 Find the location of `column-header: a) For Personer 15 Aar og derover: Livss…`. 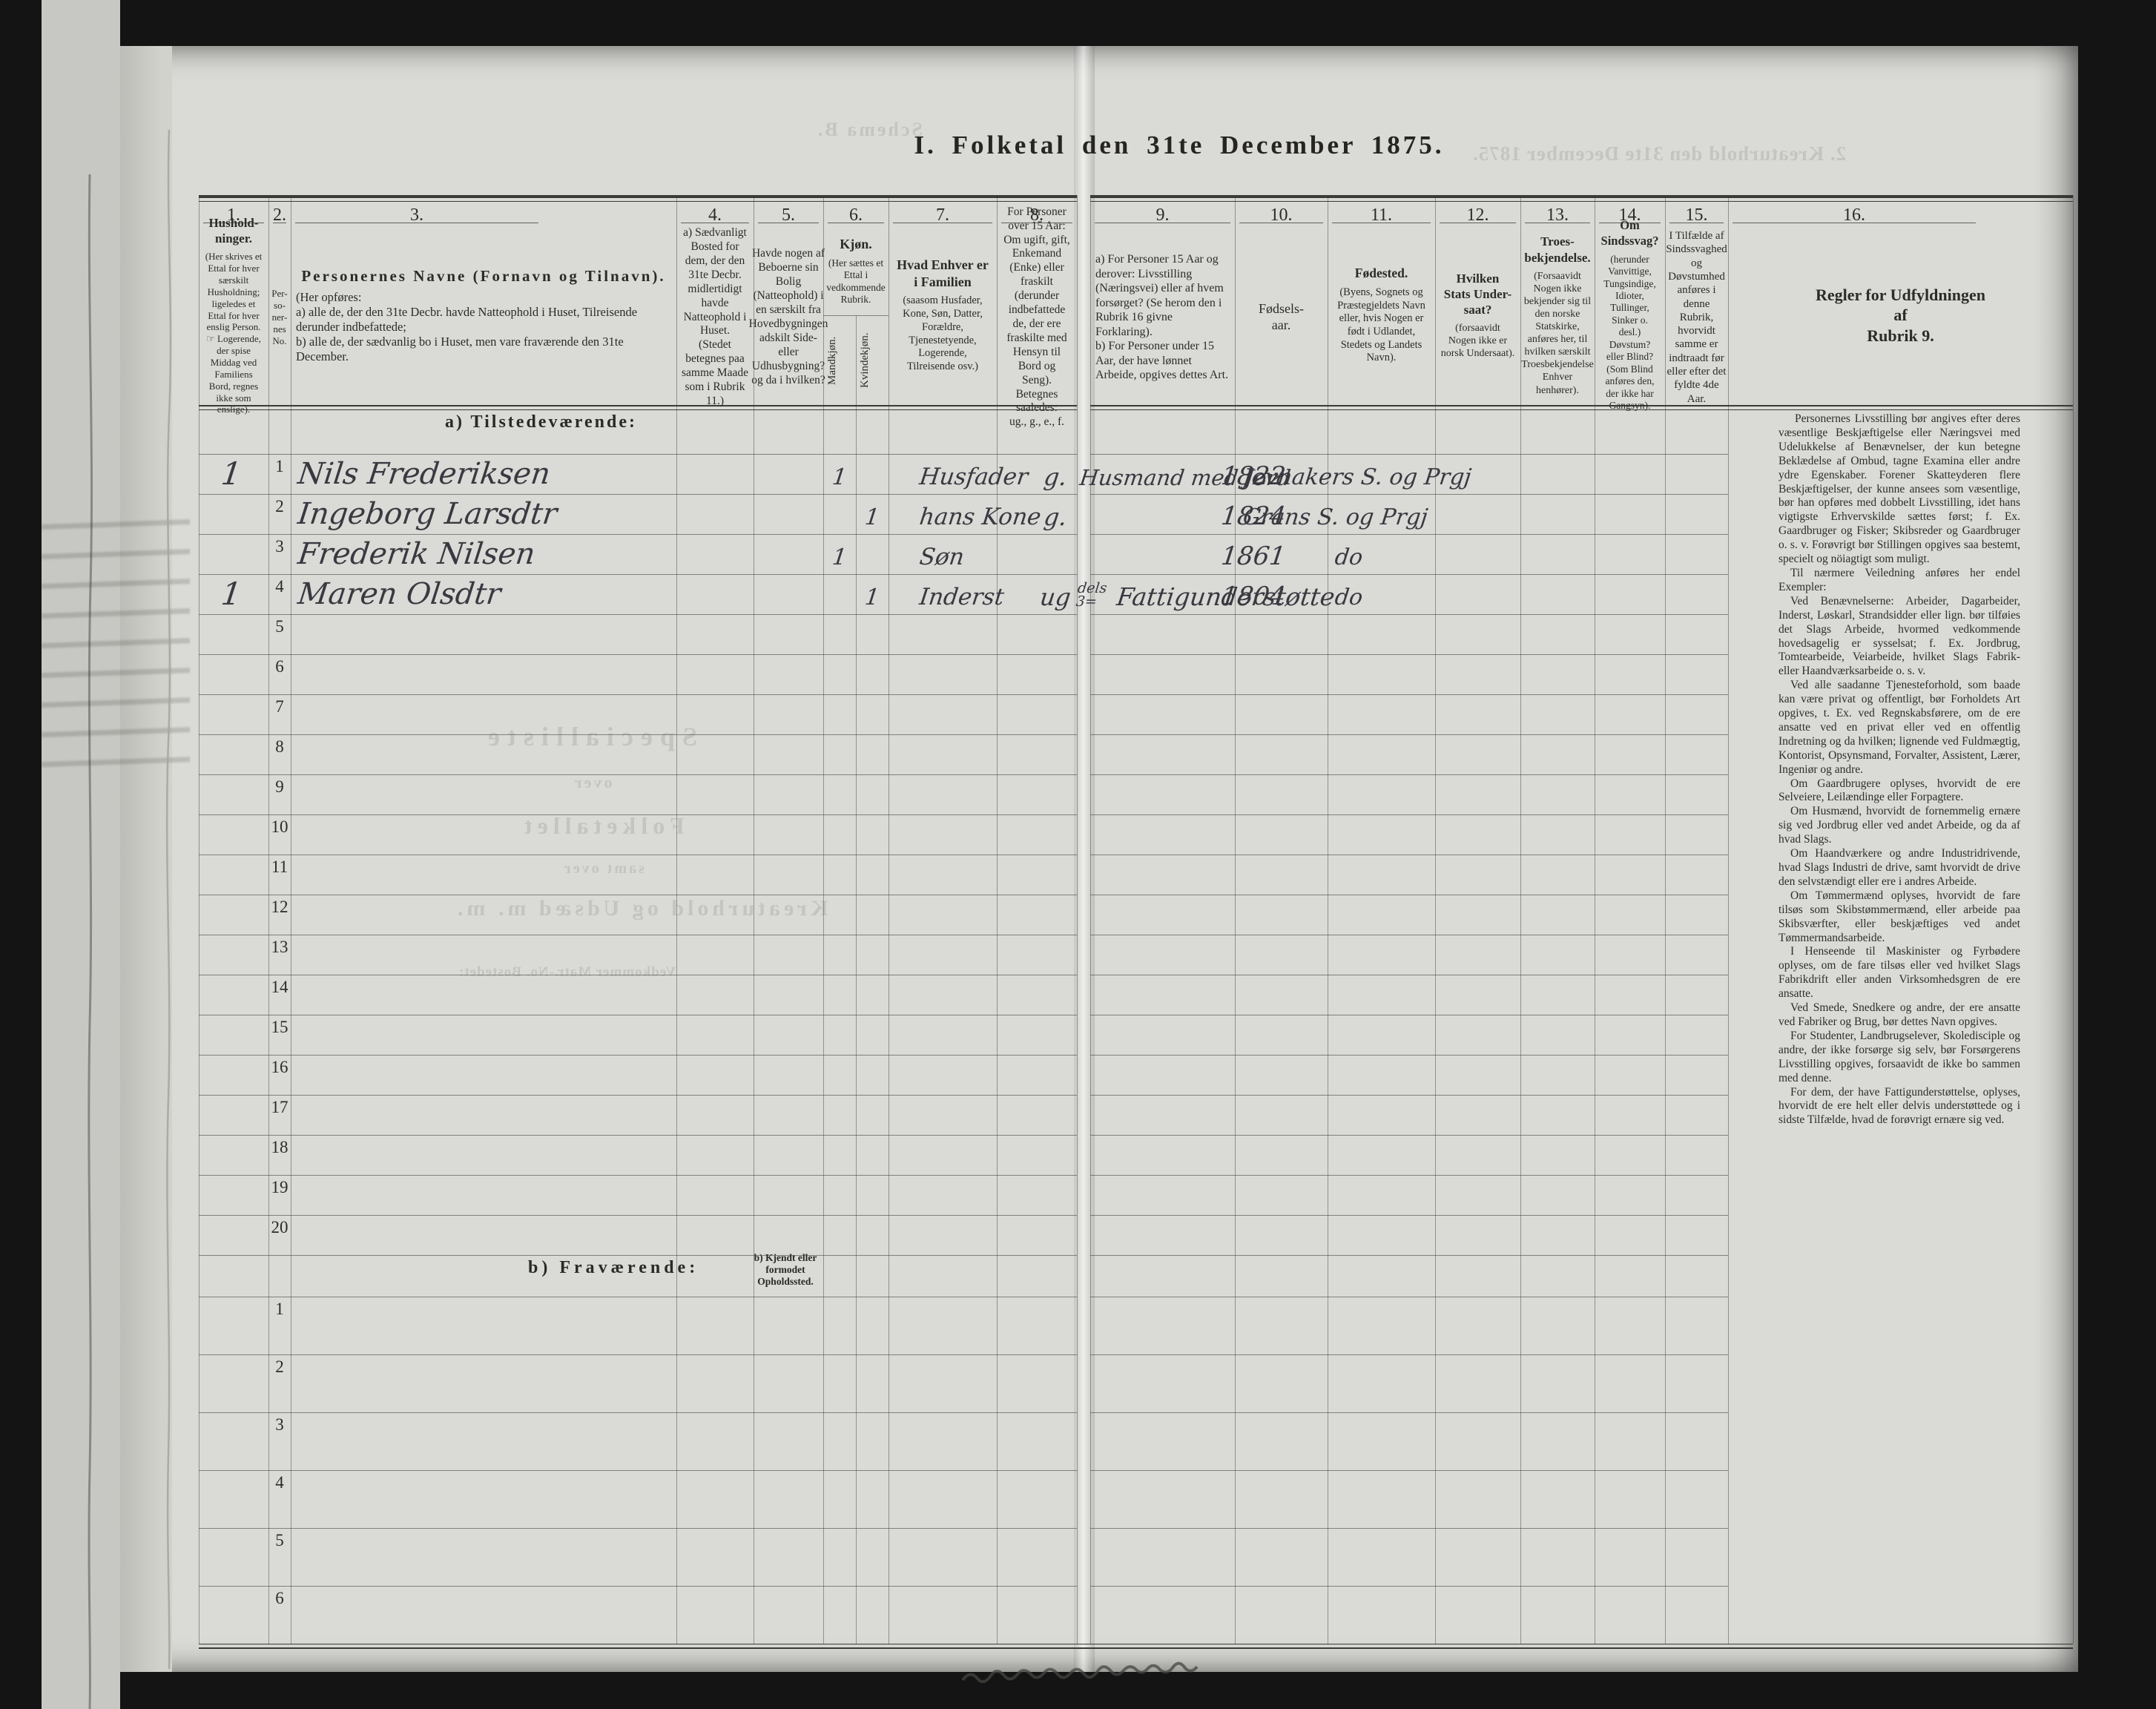

column-header: a) For Personer 15 Aar og derover: Livss… is located at coordinates (1162, 315).